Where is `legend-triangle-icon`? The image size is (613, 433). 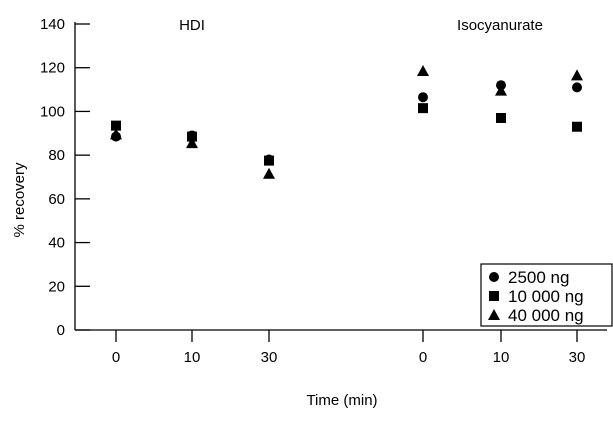 legend-triangle-icon is located at coordinates (494, 314).